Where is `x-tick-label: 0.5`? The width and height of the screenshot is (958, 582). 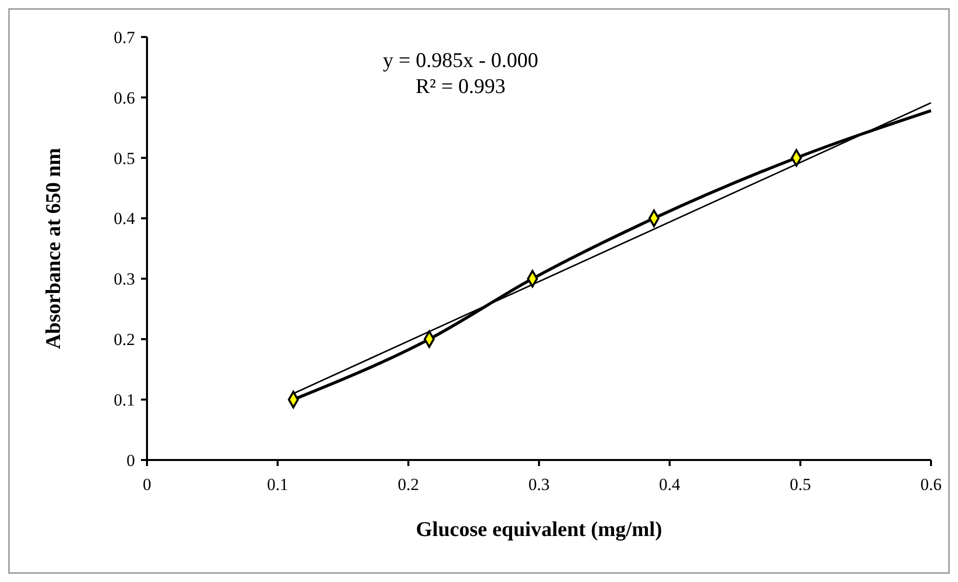 x-tick-label: 0.5 is located at coordinates (800, 484).